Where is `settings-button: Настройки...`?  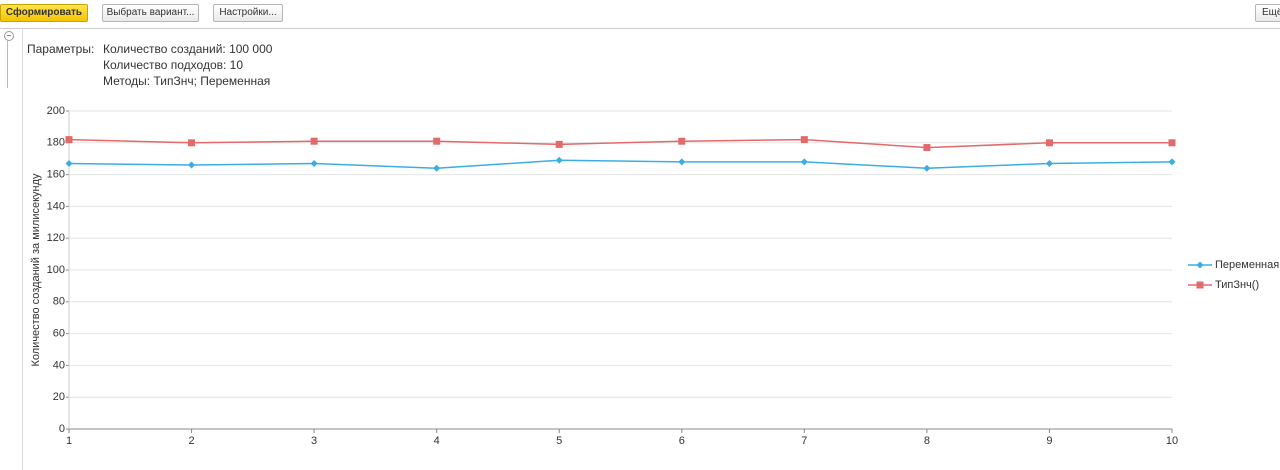
settings-button: Настройки... is located at coordinates (248, 13).